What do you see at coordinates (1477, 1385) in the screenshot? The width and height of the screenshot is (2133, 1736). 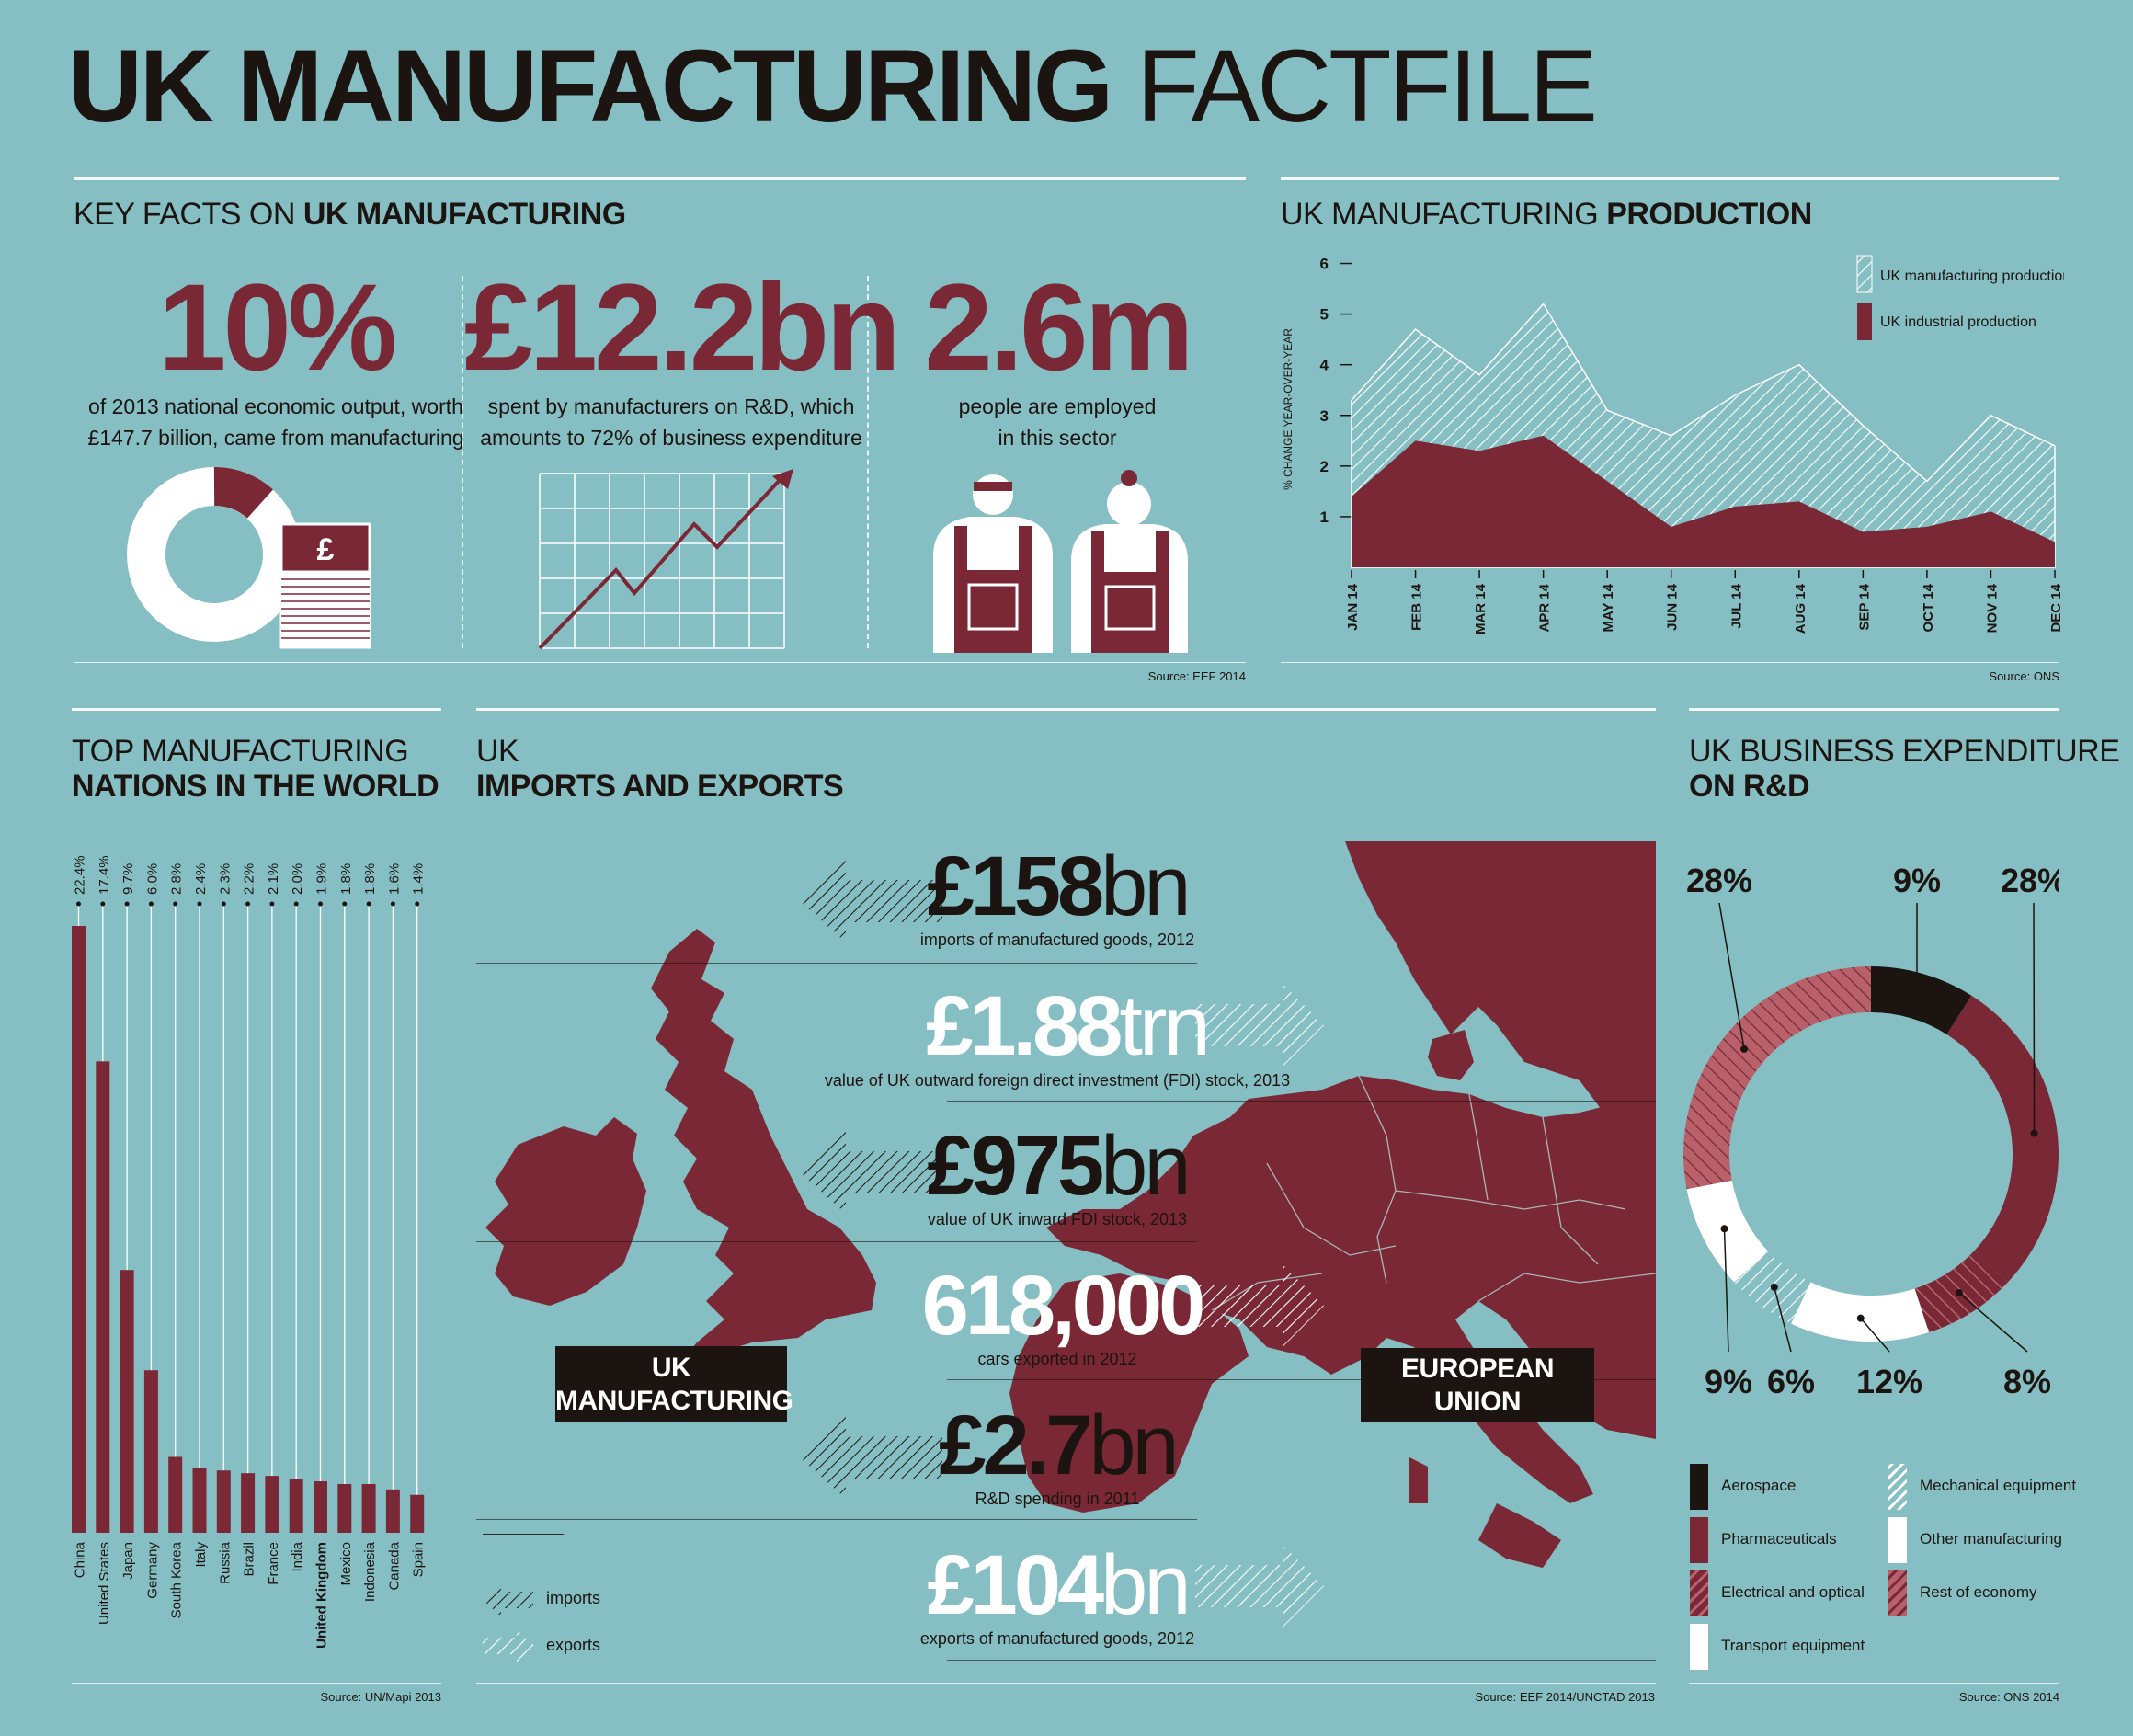 I see `european-union-label: EUROPEAN UNION` at bounding box center [1477, 1385].